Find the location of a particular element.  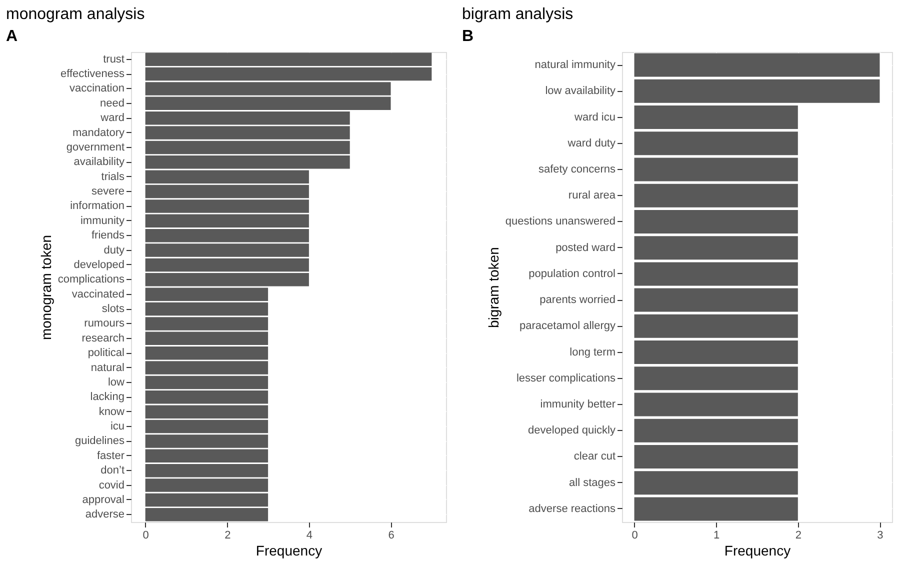

y-tick-label: safety concerns is located at coordinates (577, 170).